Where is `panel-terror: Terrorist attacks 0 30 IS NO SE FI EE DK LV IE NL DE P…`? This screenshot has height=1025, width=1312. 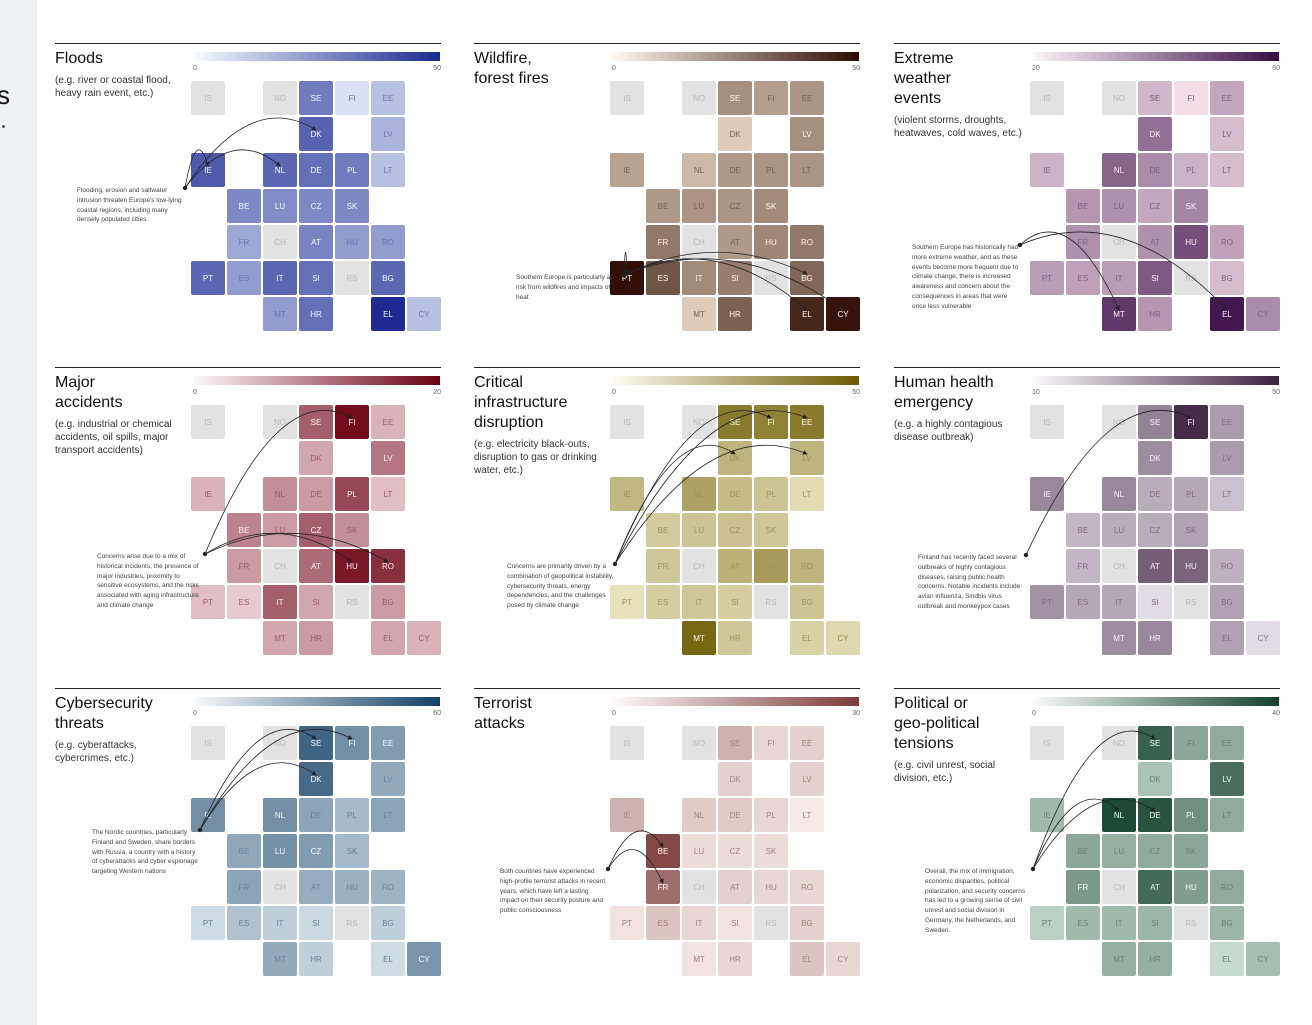
panel-terror: Terrorist attacks 0 30 IS NO SE FI EE DK LV IE NL DE P… is located at coordinates (667, 840).